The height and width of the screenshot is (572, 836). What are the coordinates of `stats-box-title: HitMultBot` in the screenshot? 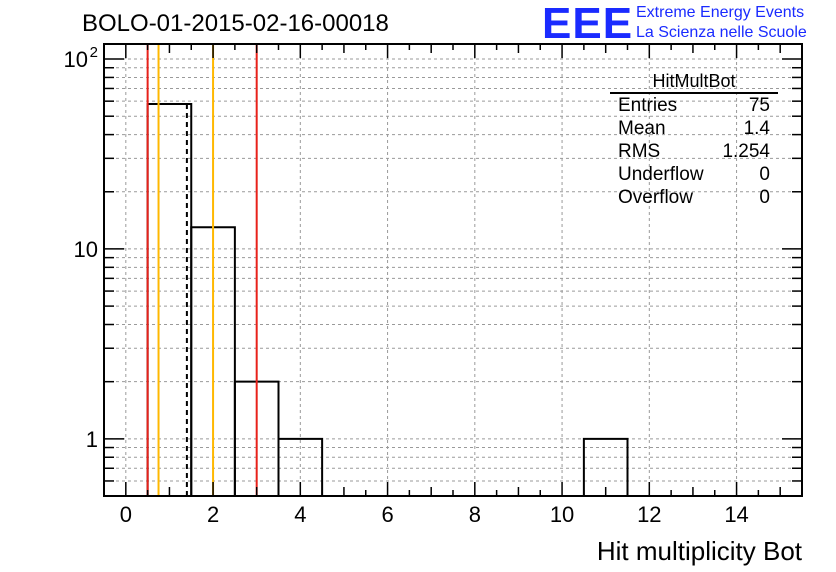 It's located at (694, 82).